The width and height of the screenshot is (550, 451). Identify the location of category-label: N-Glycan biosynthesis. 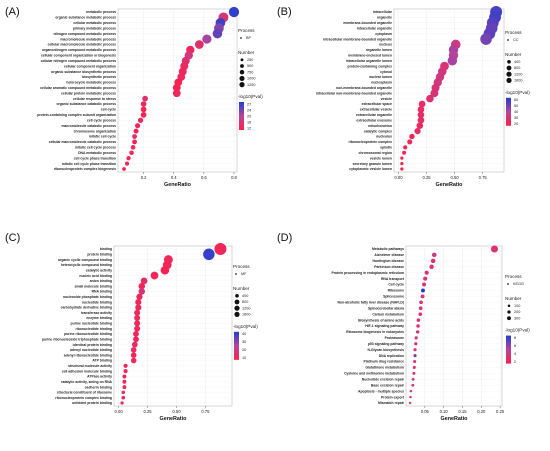
(385, 350).